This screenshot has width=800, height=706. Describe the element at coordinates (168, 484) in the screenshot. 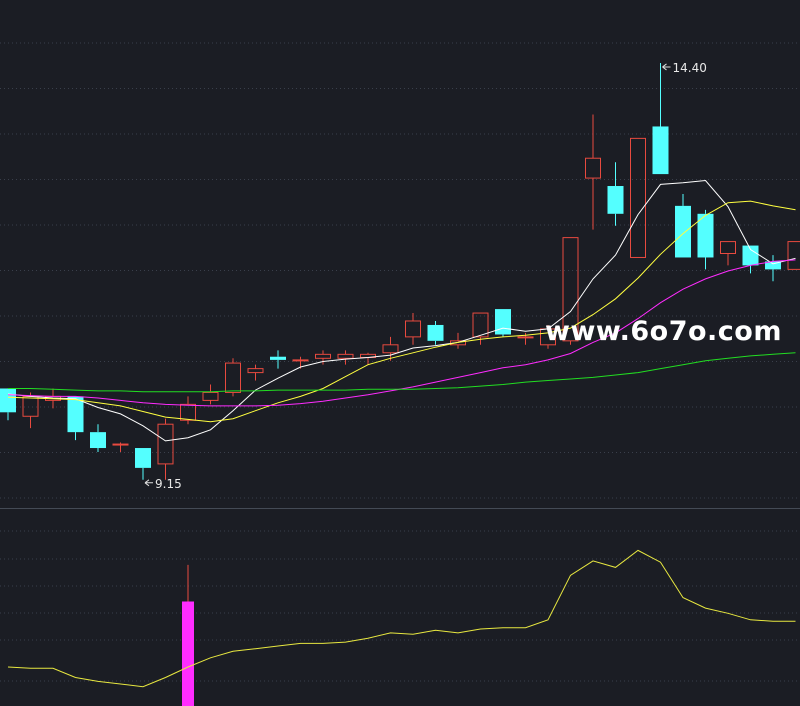

I see `price-label: 9.15` at that location.